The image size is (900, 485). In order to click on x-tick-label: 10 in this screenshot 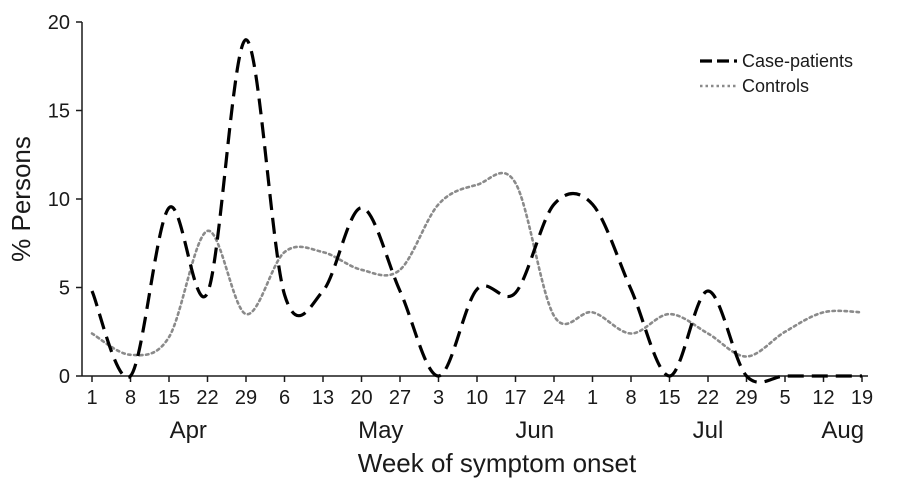, I will do `click(477, 398)`.